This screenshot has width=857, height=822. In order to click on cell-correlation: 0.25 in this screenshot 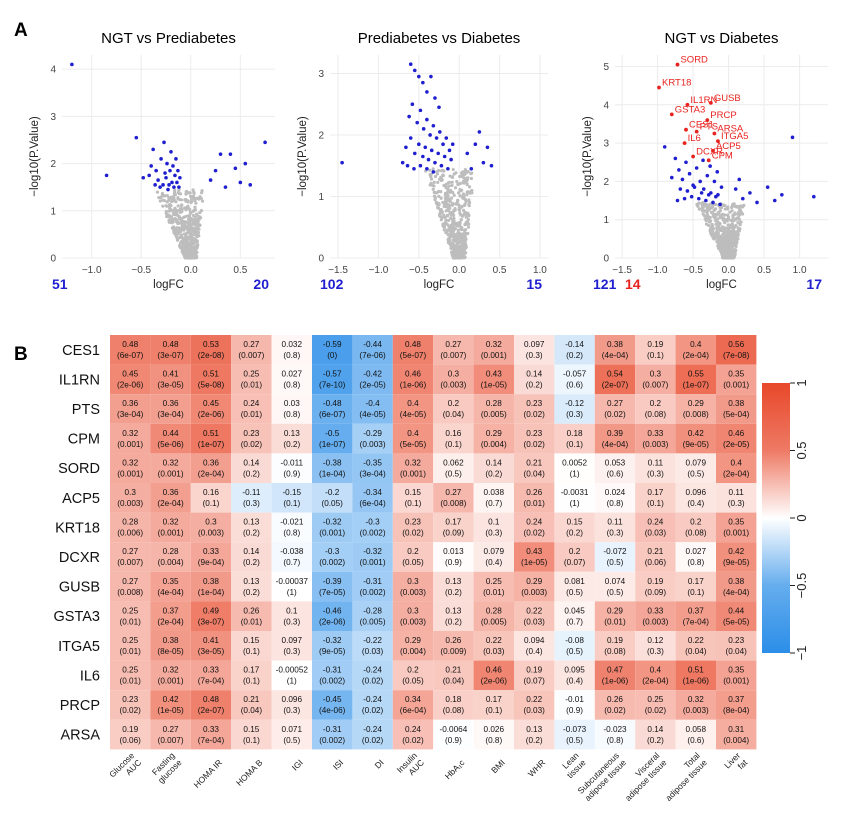, I will do `click(130, 670)`.